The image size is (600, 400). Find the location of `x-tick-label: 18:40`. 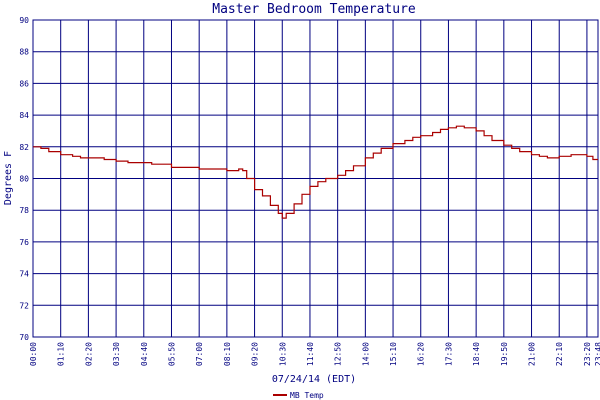

x-tick-label: 18:40 is located at coordinates (476, 354).